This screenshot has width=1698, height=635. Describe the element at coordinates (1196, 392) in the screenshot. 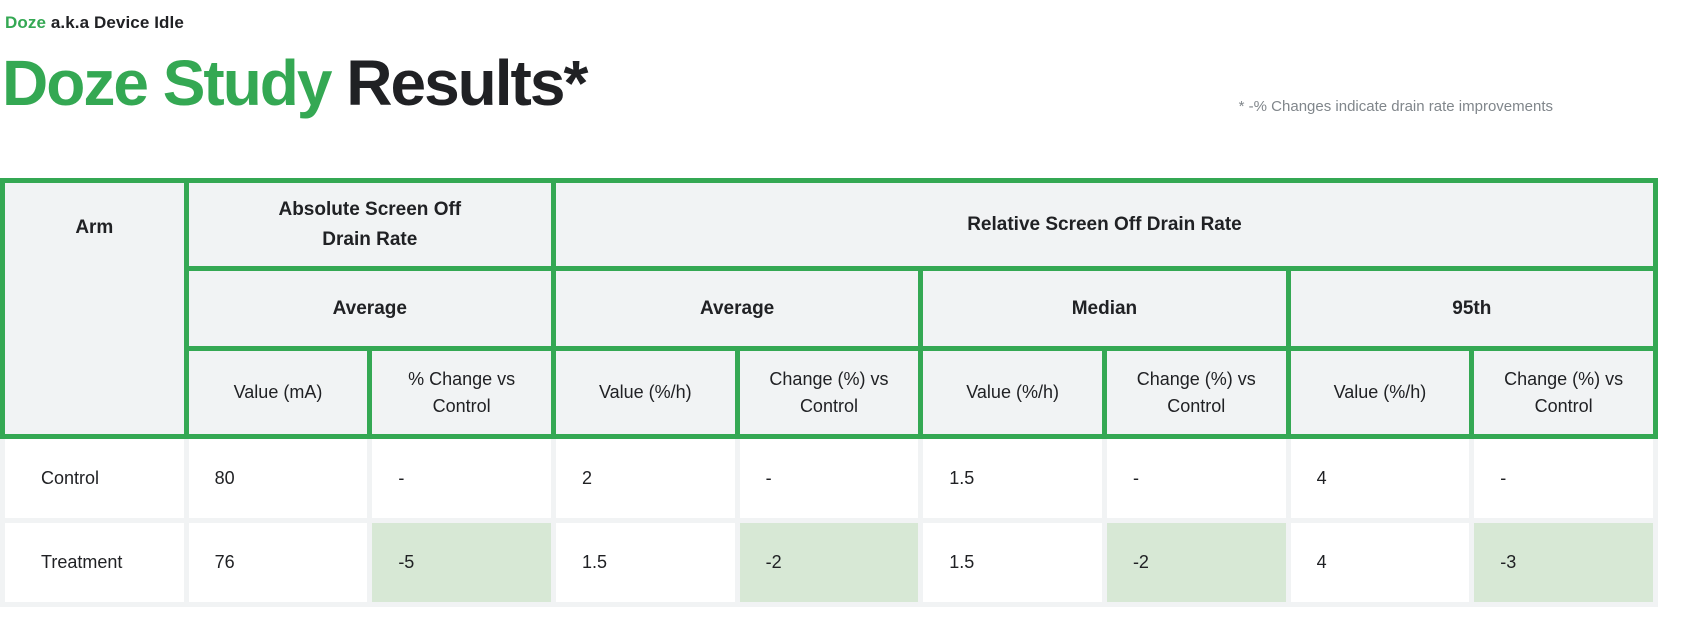

I see `column-header-change-median: Change (%) vs Control` at that location.